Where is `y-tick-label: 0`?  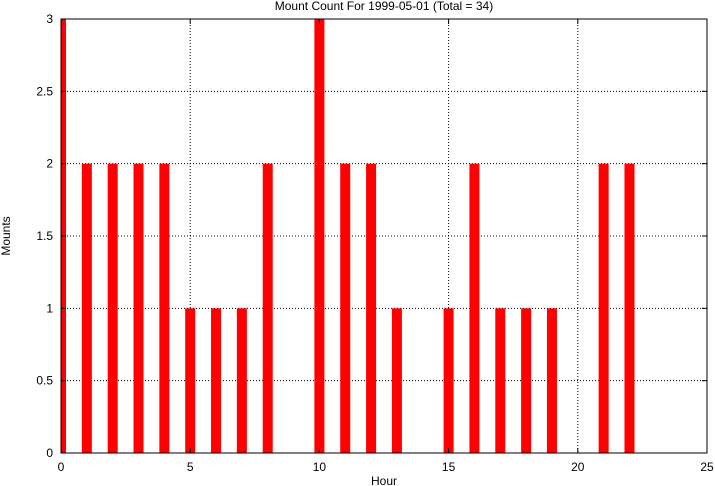 y-tick-label: 0 is located at coordinates (49, 453).